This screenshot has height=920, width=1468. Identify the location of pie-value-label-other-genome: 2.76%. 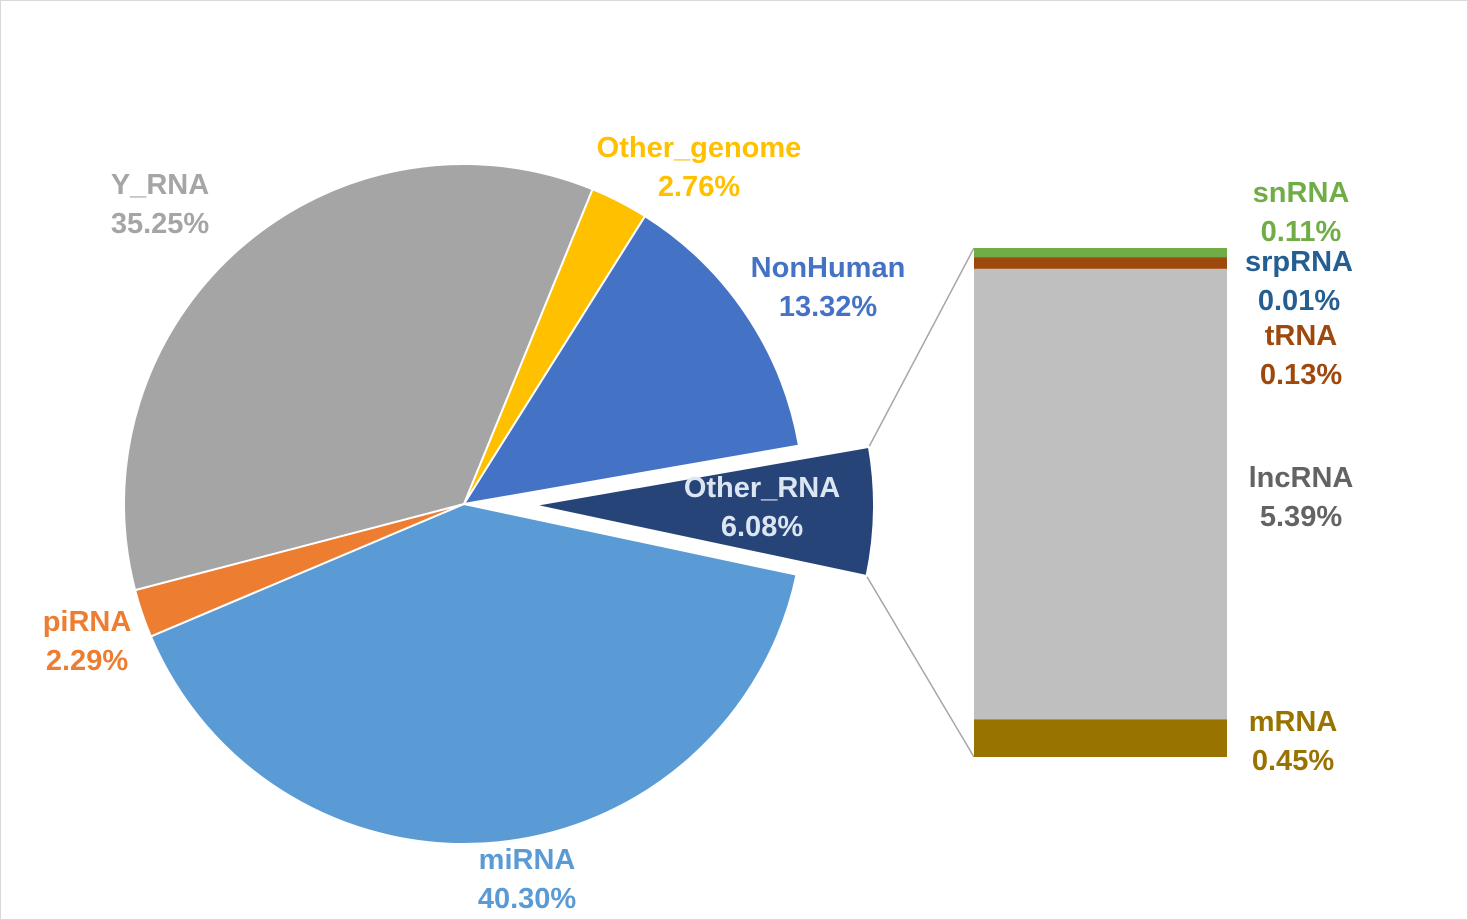
(699, 187).